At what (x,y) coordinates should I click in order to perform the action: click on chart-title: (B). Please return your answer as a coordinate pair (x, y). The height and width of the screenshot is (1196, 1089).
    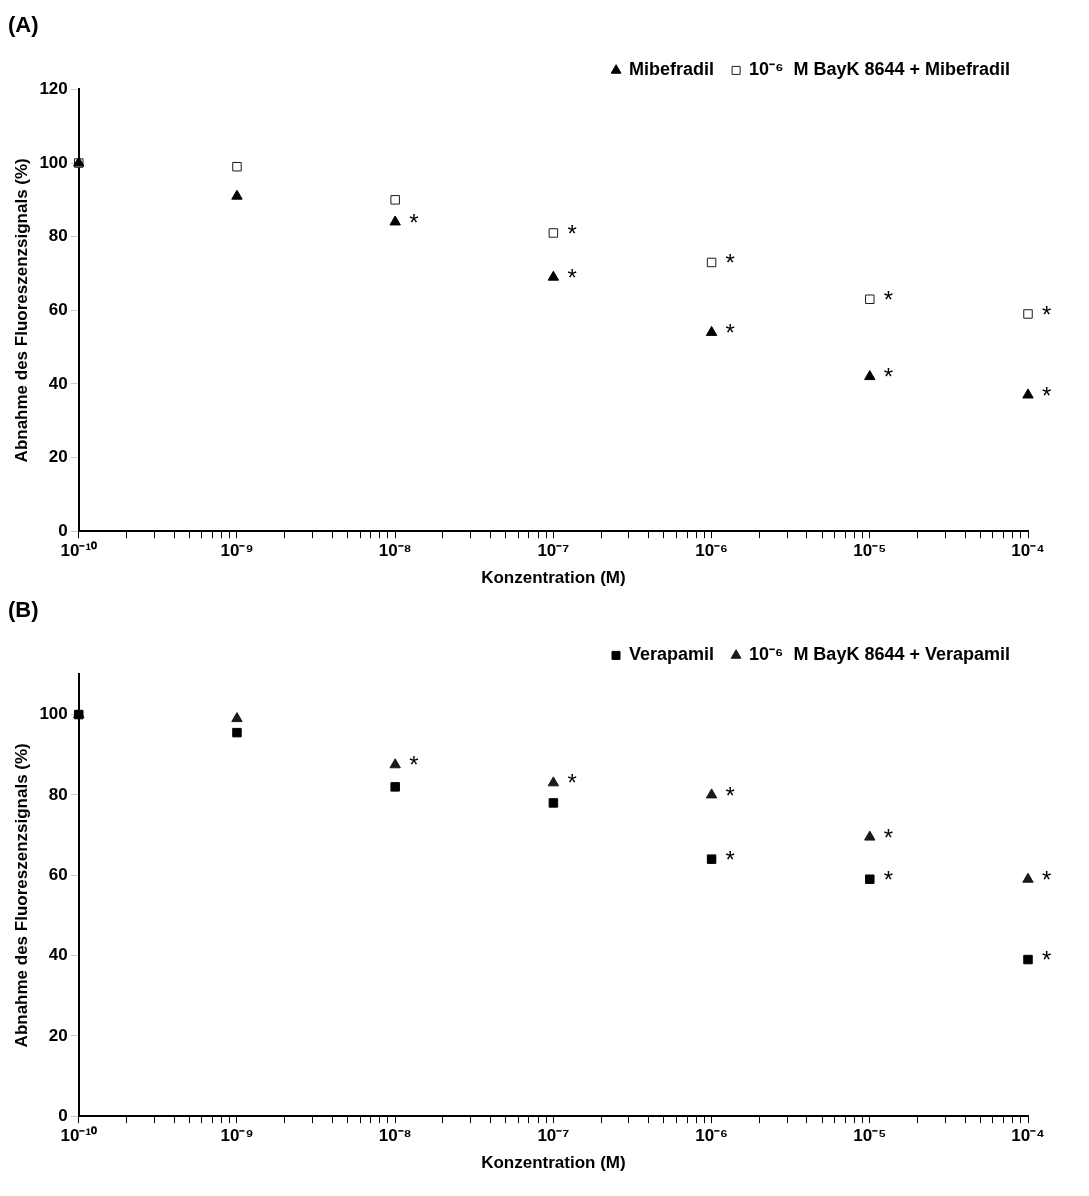
    Looking at the image, I should click on (23, 610).